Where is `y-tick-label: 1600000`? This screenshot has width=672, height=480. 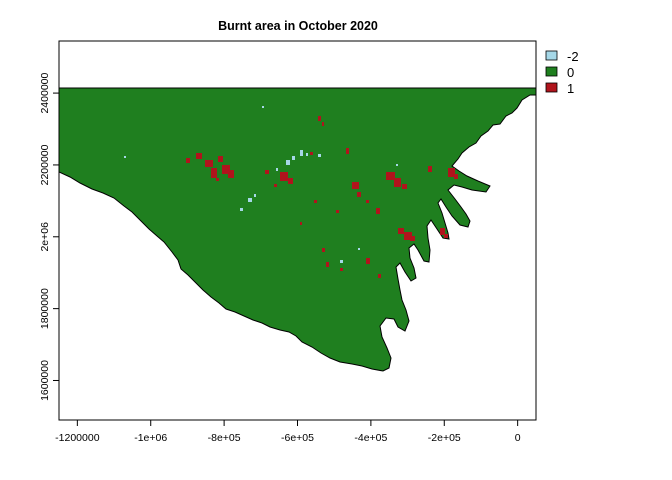 y-tick-label: 1600000 is located at coordinates (45, 380).